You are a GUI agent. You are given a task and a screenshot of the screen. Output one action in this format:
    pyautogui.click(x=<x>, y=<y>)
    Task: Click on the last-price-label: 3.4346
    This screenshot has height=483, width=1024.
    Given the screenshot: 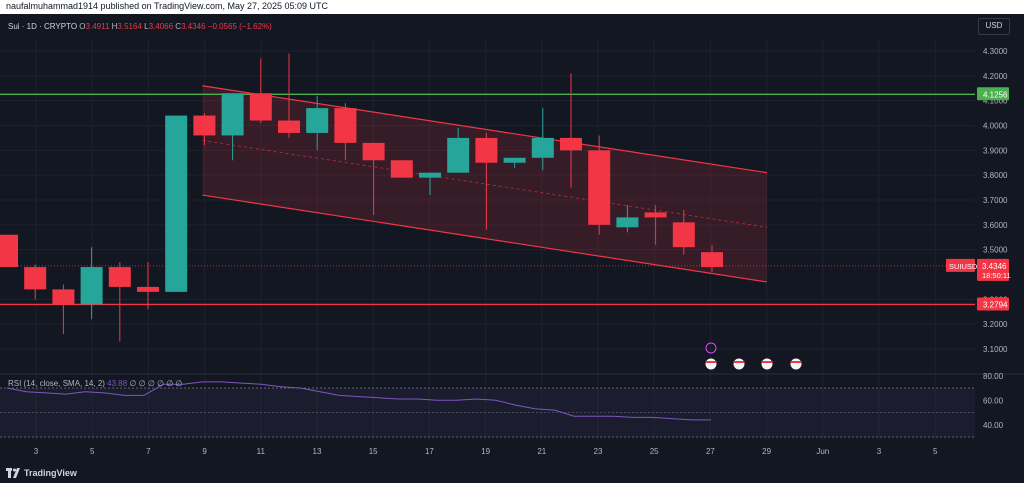 What is the action you would take?
    pyautogui.click(x=994, y=266)
    